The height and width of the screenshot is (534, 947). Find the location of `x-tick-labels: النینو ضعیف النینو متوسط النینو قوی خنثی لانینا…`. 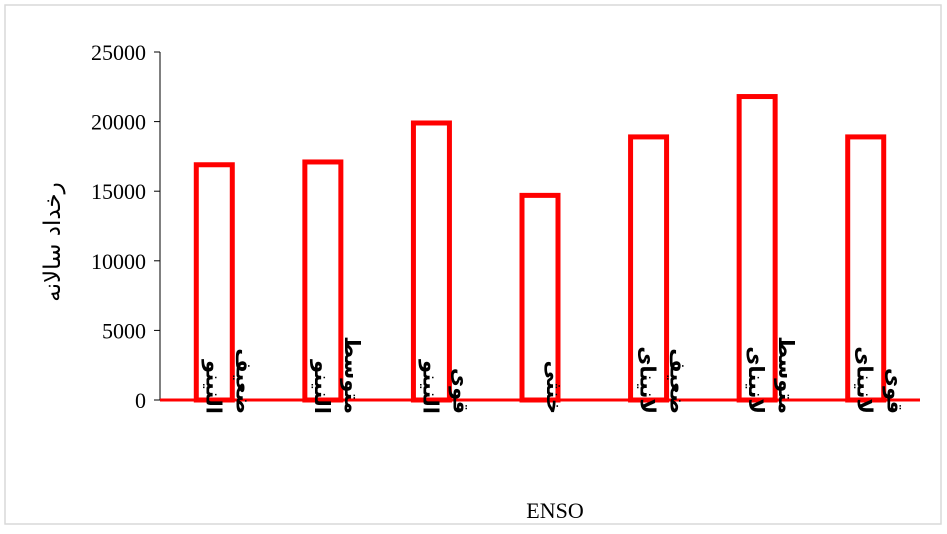

x-tick-labels: النینو ضعیف النینو متوسط النینو قوی خنثی لانینا… is located at coordinates (553, 375).